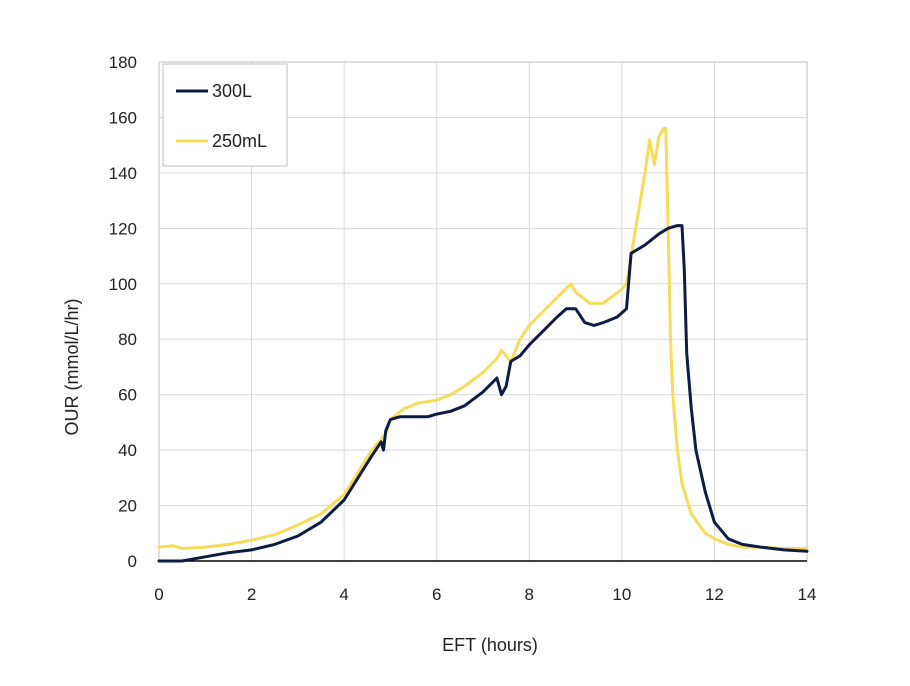 This screenshot has height=686, width=910. What do you see at coordinates (239, 141) in the screenshot?
I see `legend-label-250mL: 250mL` at bounding box center [239, 141].